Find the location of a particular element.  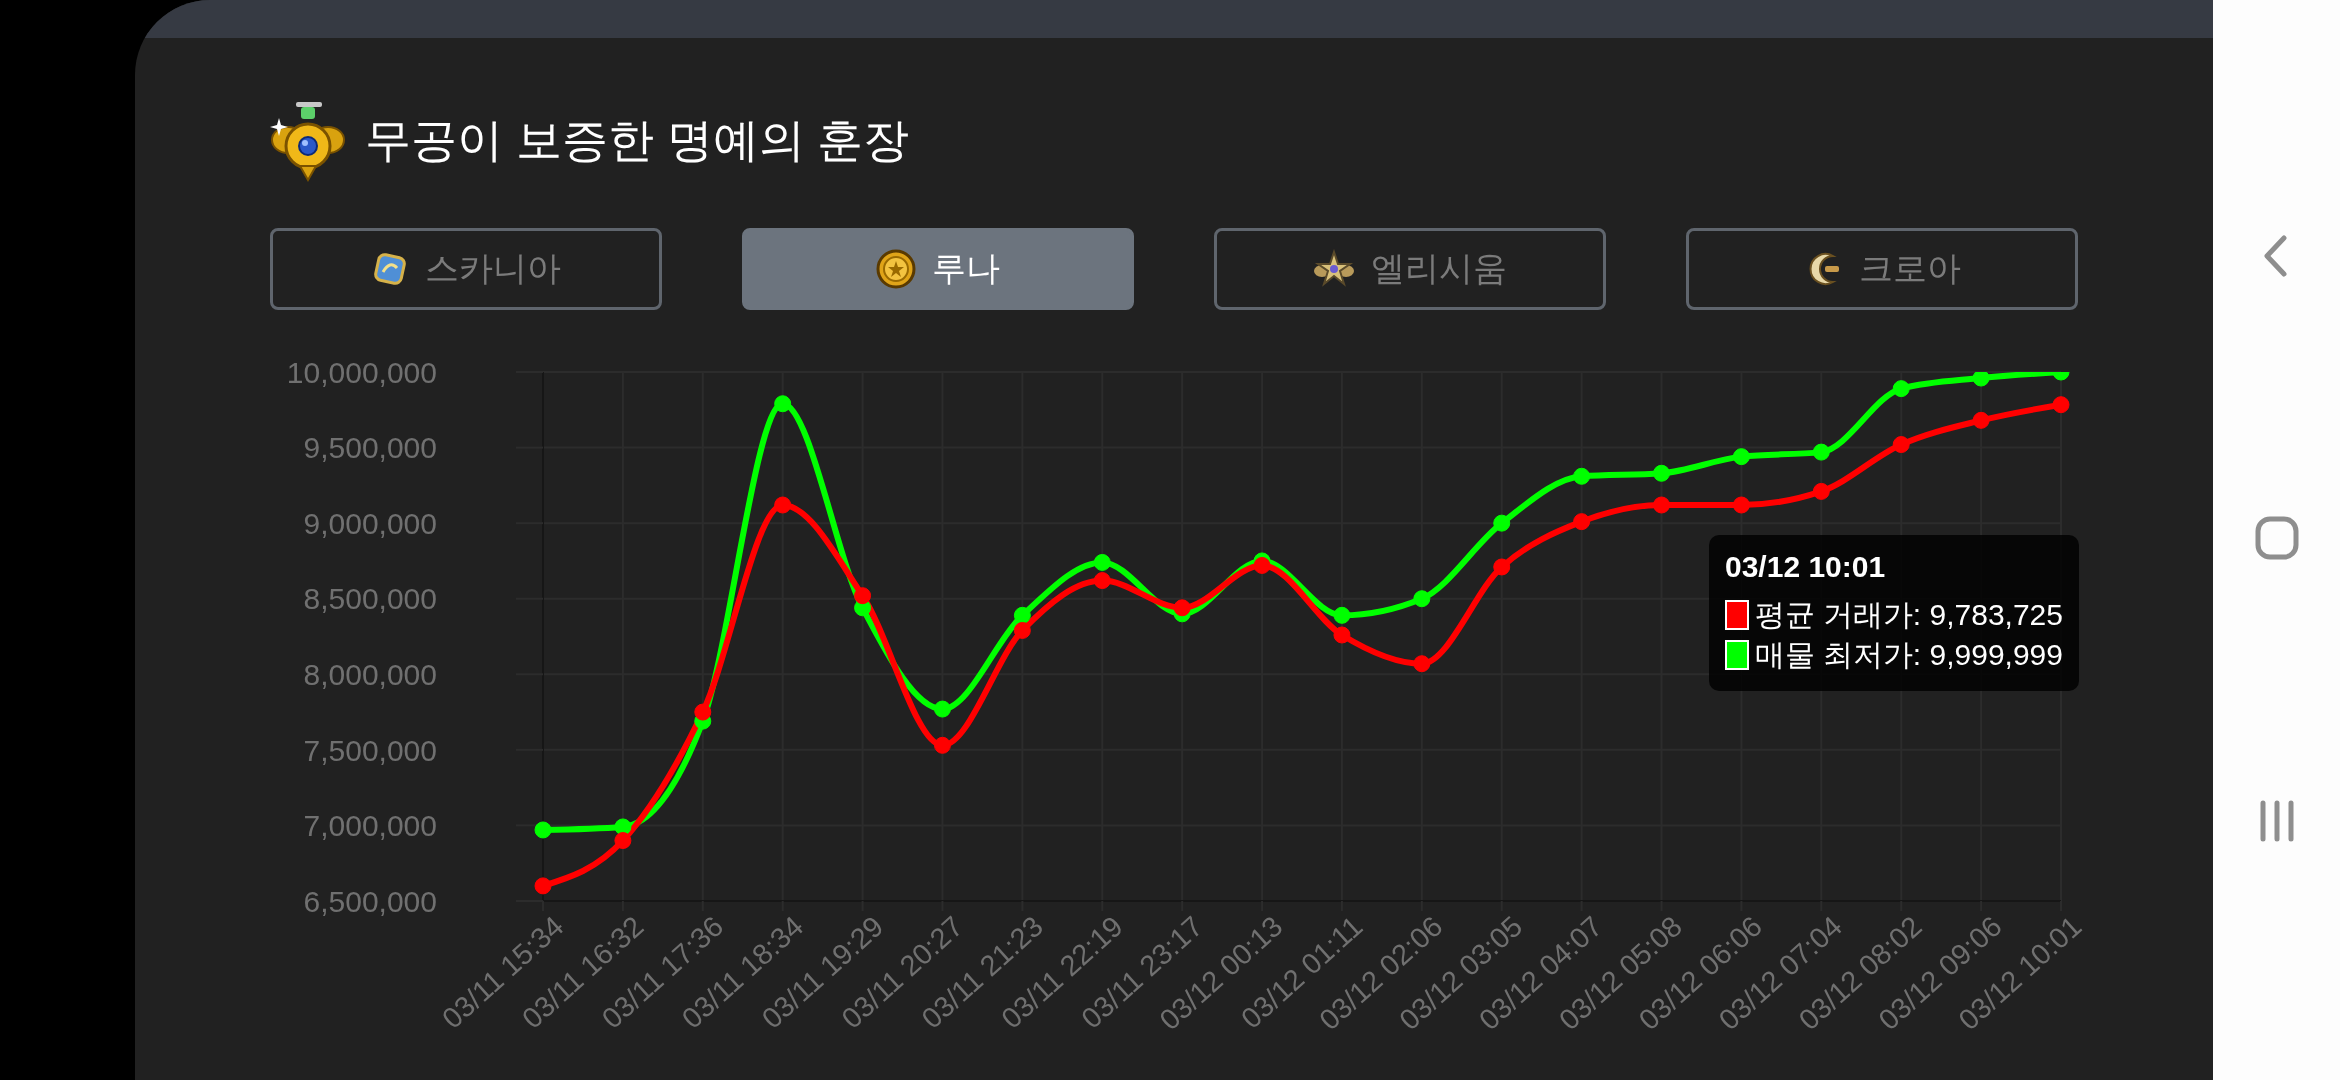

y-tick-label: 9,000,000 is located at coordinates (370, 523).